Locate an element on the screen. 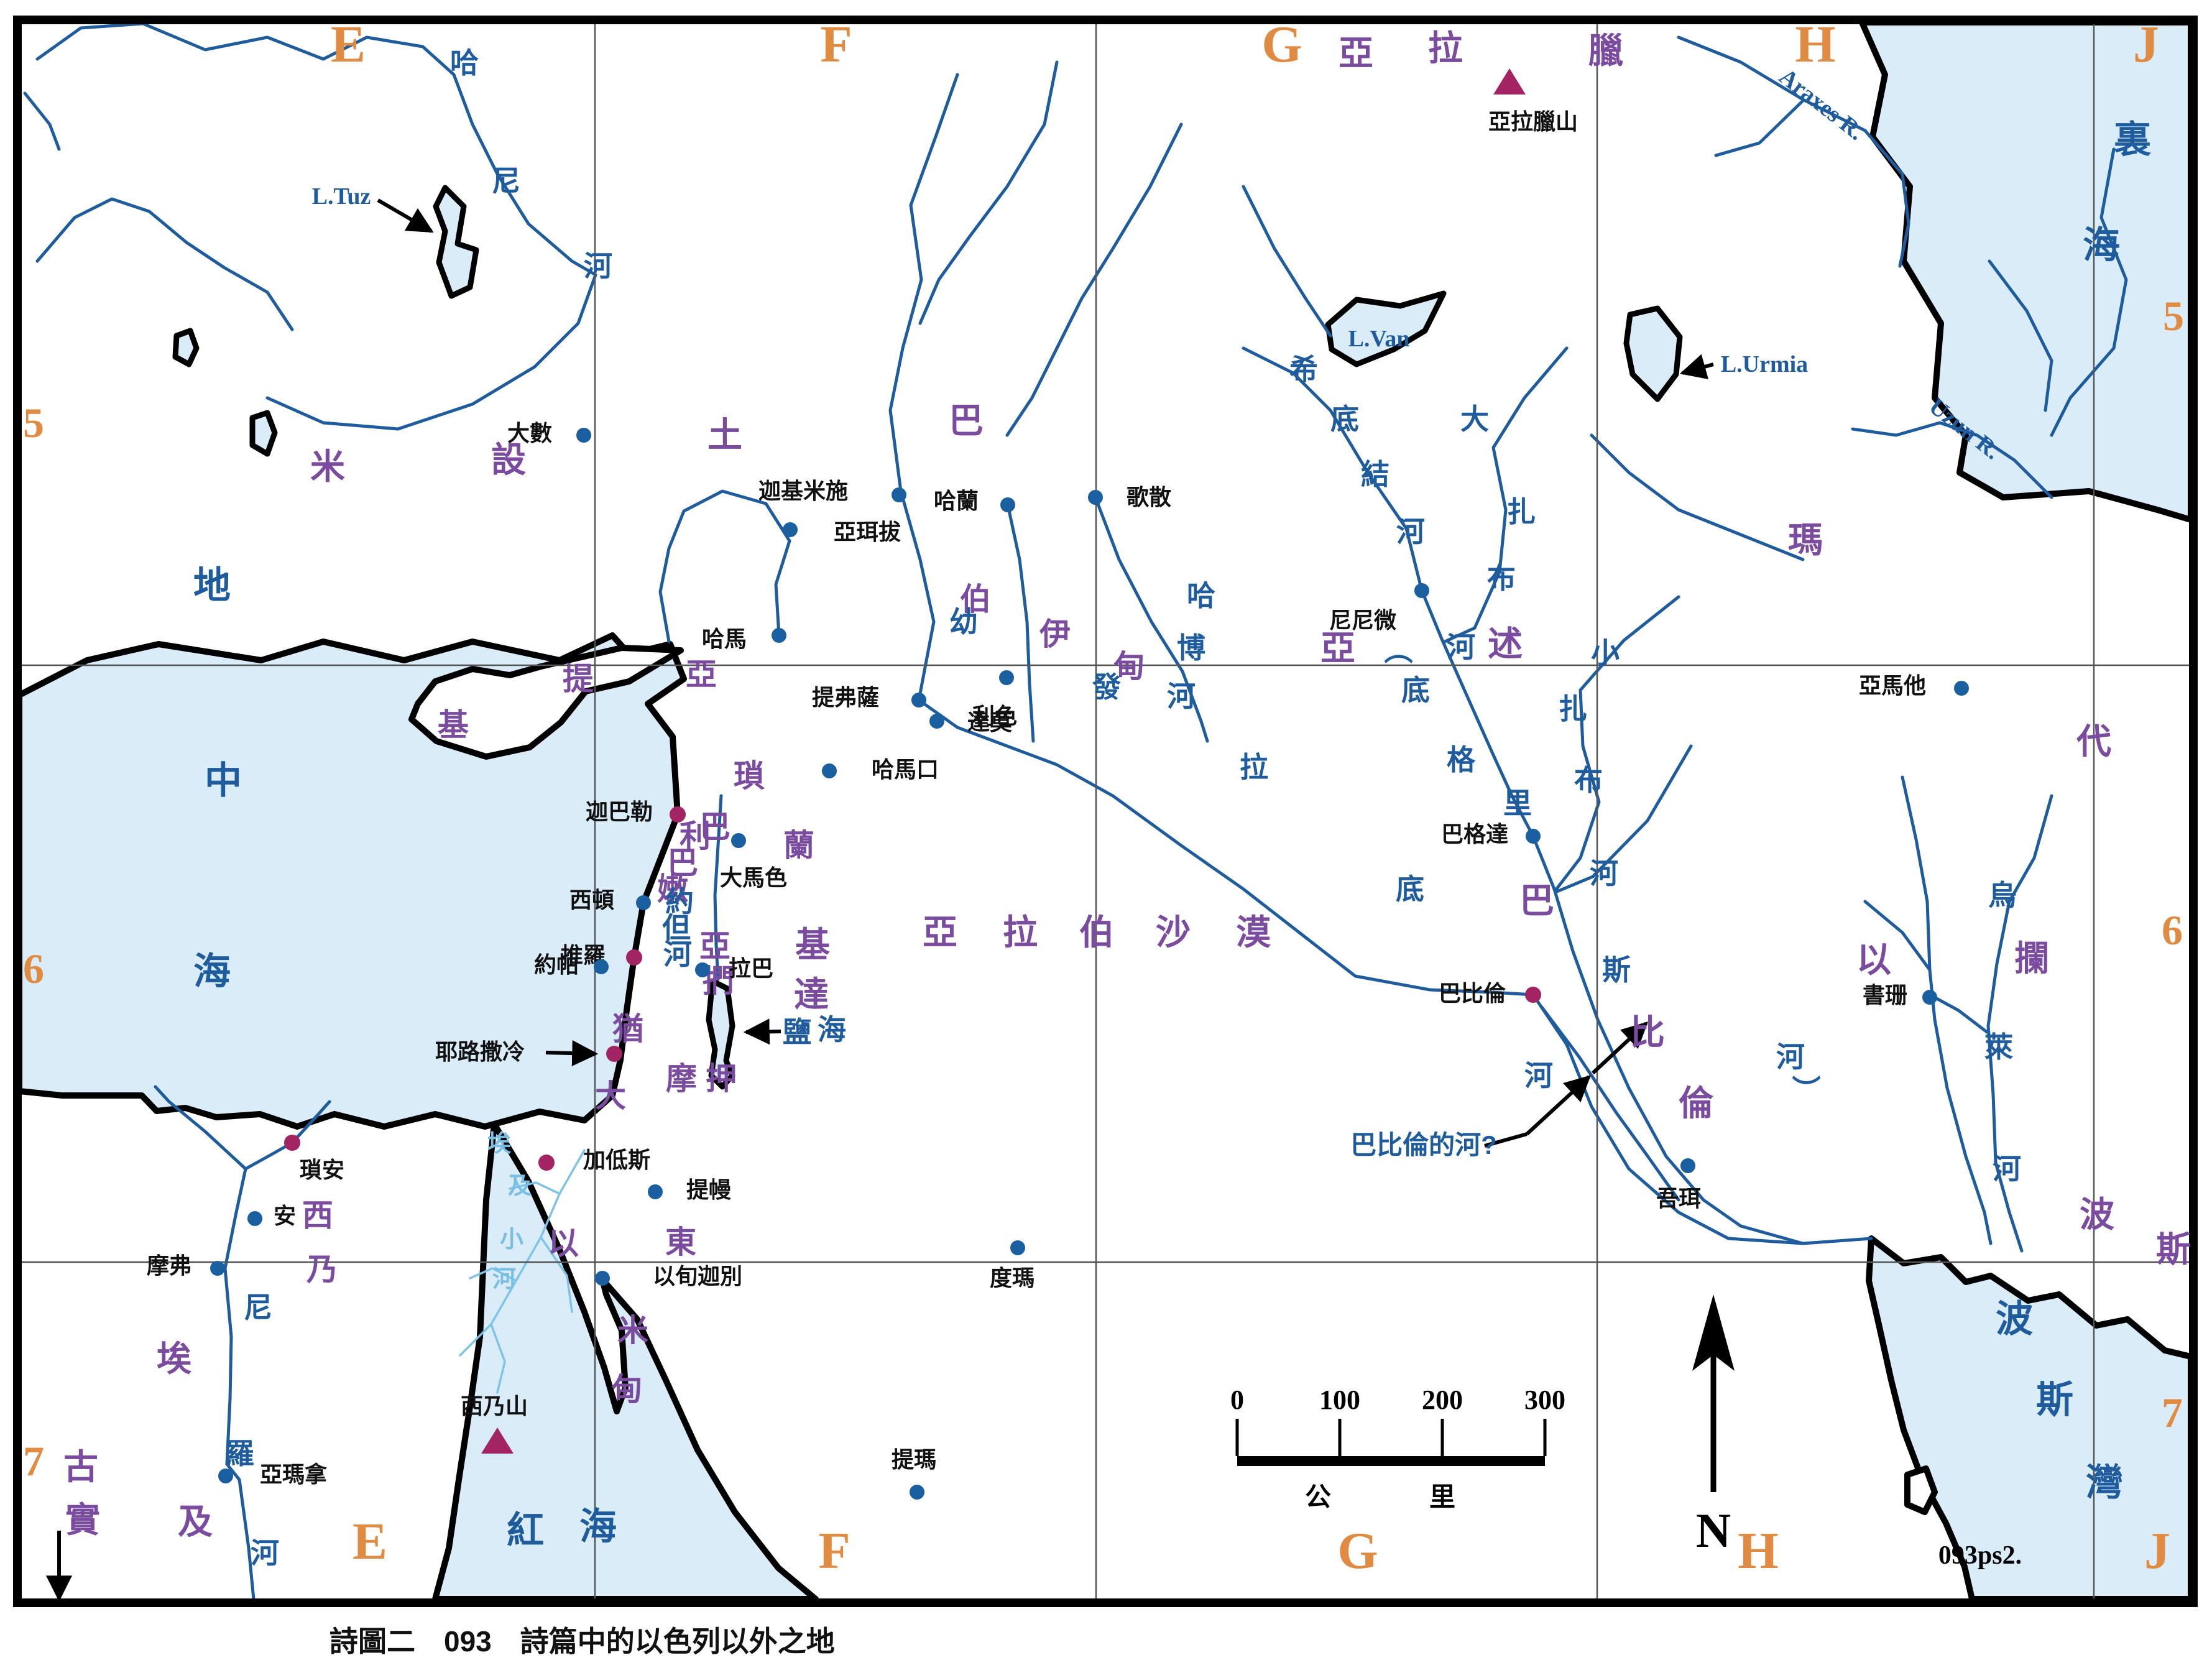 The width and height of the screenshot is (2212, 1660). label-river-habor: 河 is located at coordinates (1181, 696).